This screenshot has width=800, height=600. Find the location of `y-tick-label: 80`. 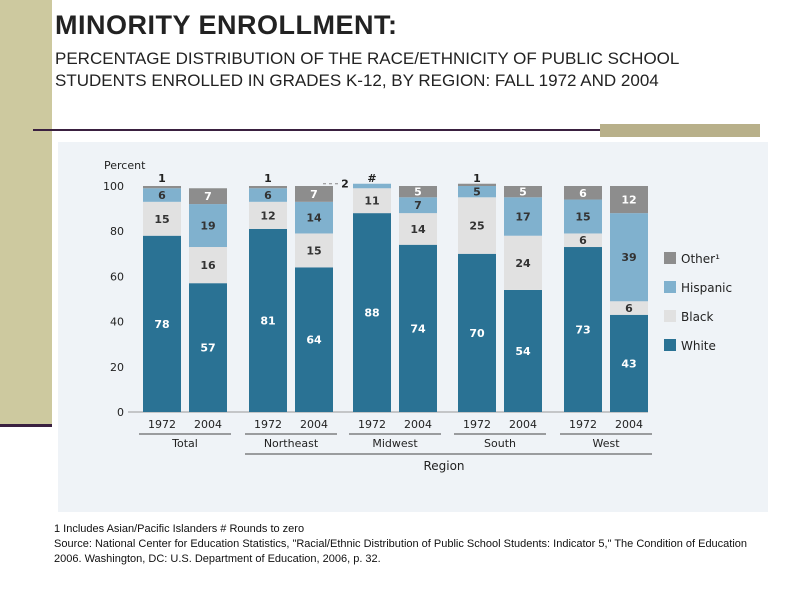

y-tick-label: 80 is located at coordinates (117, 231).